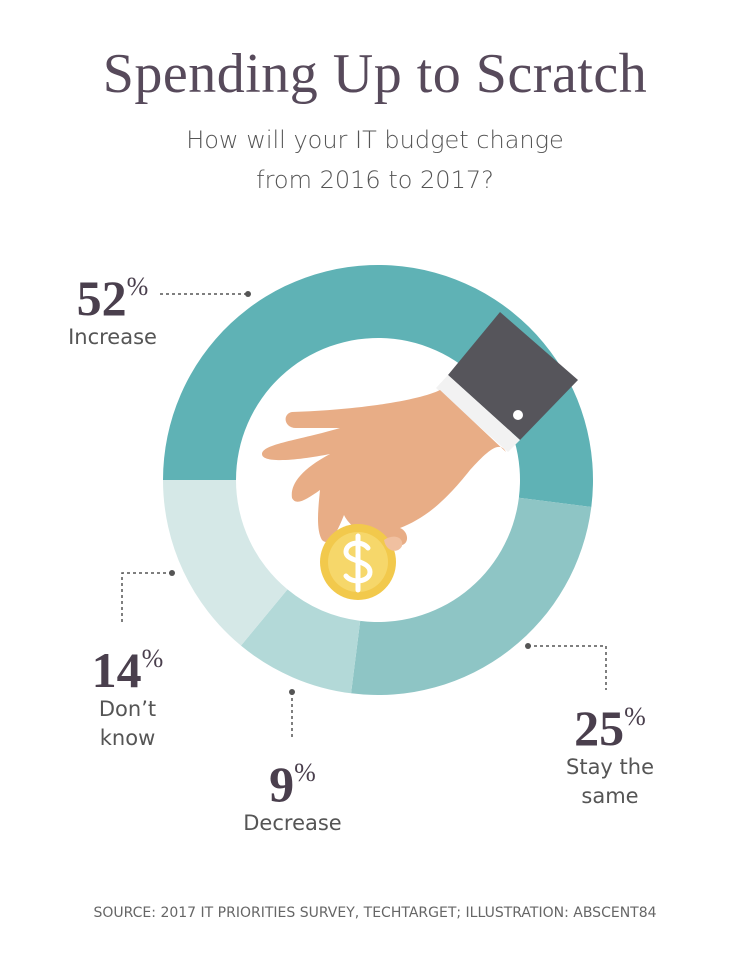 Image resolution: width=750 pixels, height=971 pixels. What do you see at coordinates (478, 413) in the screenshot?
I see `cuff` at bounding box center [478, 413].